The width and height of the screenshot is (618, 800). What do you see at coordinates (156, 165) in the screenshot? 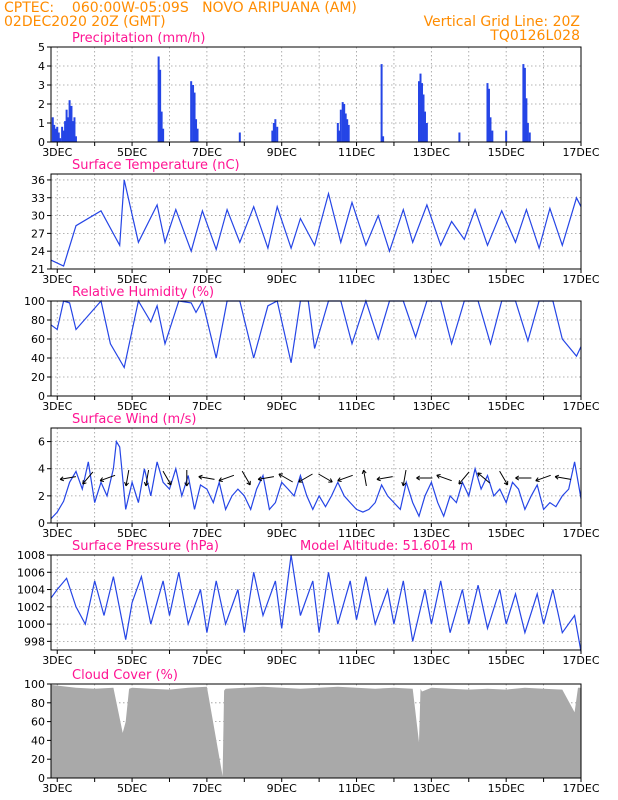
I see `panel-title: Surface Temperature (nC)` at bounding box center [156, 165].